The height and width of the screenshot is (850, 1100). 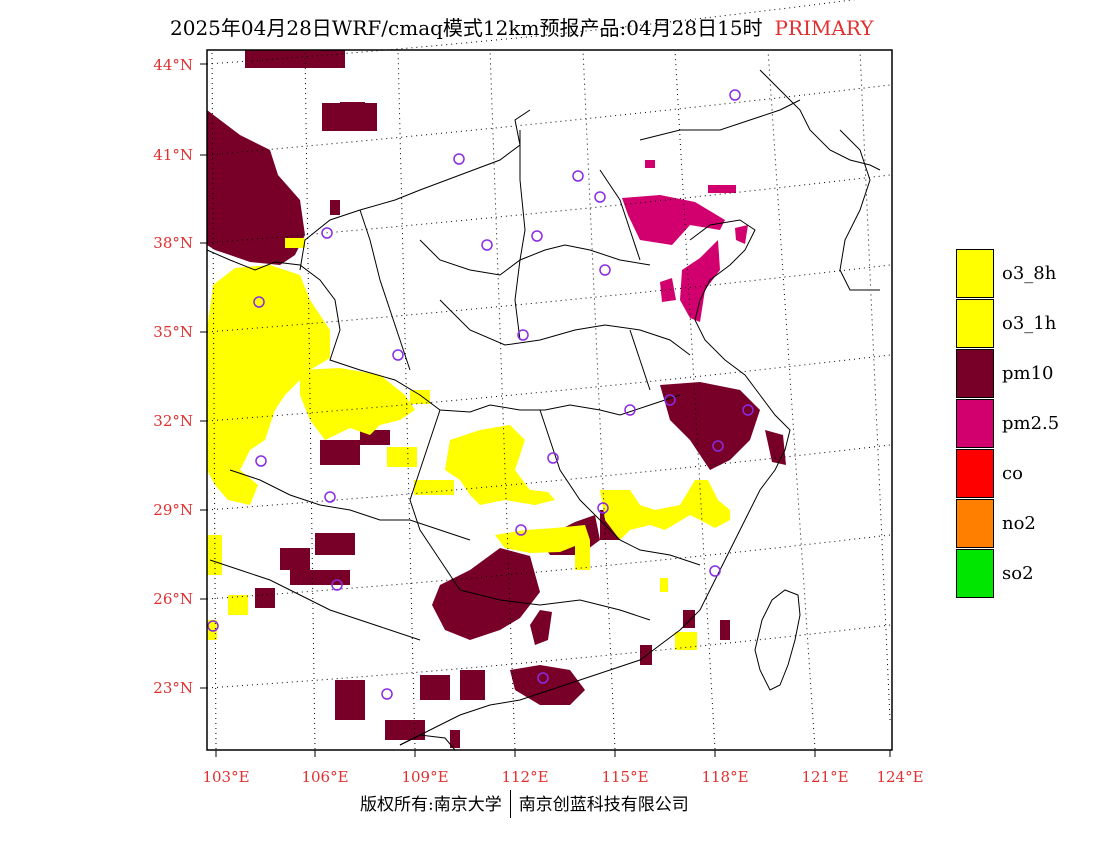 I want to click on lat-label: 44°N, so click(x=173, y=65).